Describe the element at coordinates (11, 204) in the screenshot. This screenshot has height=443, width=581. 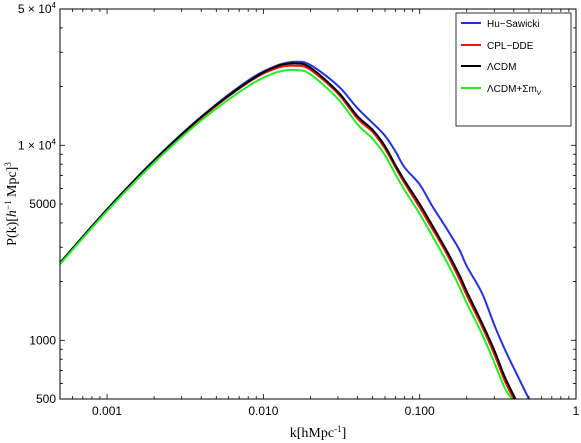
I see `y-axis-label: P(k)[h−1 Mpc]3` at that location.